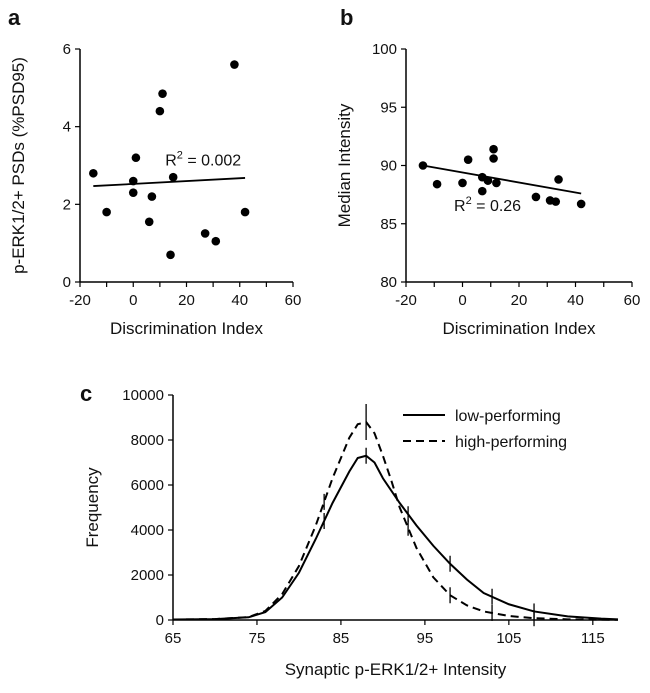 Image resolution: width=650 pixels, height=693 pixels. Describe the element at coordinates (384, 49) in the screenshot. I see `panel-b-y-tick-label: 100` at that location.